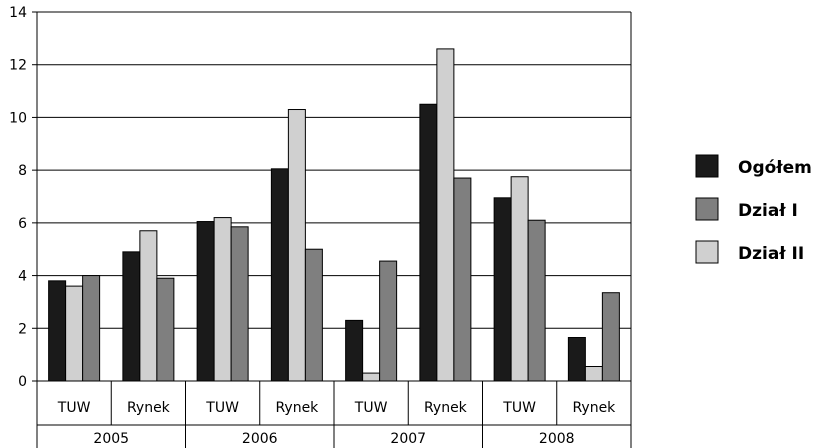 The image size is (831, 448). What do you see at coordinates (408, 439) in the screenshot?
I see `x-year-label: 2007` at bounding box center [408, 439].